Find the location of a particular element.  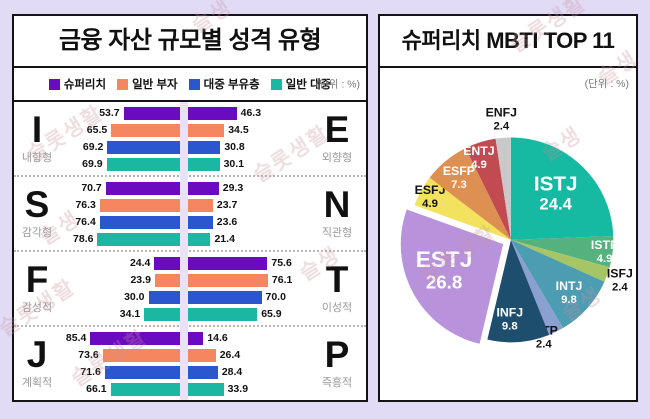

pie-chart-title: 슈퍼리치 MBTI TOP 11 is located at coordinates (508, 42).